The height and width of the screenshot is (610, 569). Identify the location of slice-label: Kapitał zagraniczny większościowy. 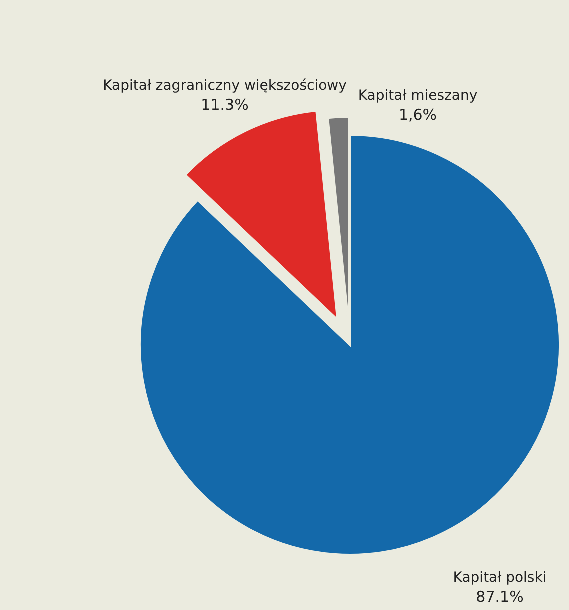
(225, 86).